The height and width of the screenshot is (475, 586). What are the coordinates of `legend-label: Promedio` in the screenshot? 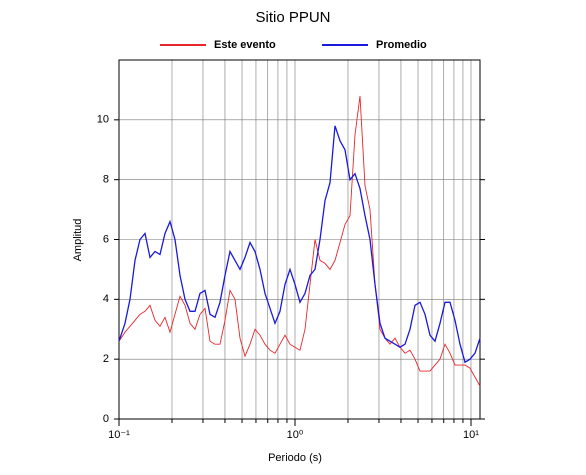 It's located at (401, 45).